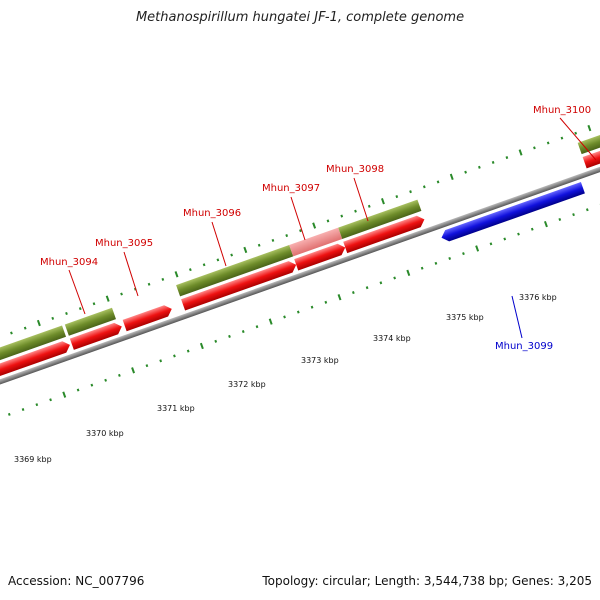 The image size is (600, 600). What do you see at coordinates (176, 408) in the screenshot?
I see `kbp-label: 3371 kbp` at bounding box center [176, 408].